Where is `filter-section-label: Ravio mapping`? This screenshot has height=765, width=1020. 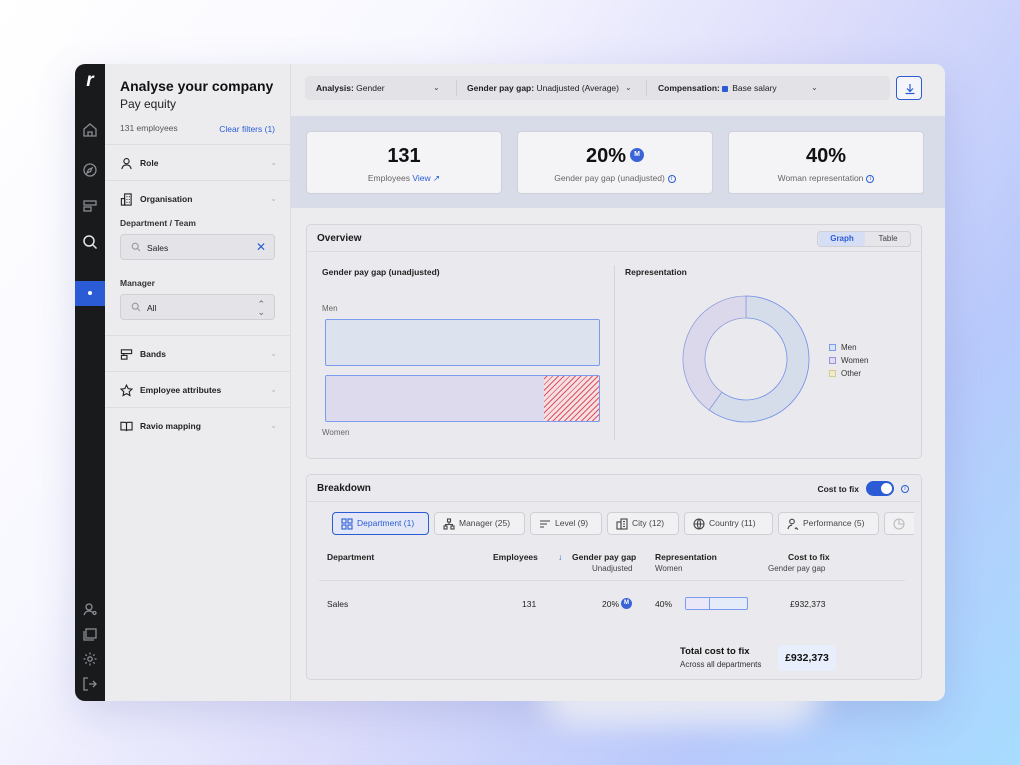
filter-section-label: Ravio mapping is located at coordinates (170, 426).